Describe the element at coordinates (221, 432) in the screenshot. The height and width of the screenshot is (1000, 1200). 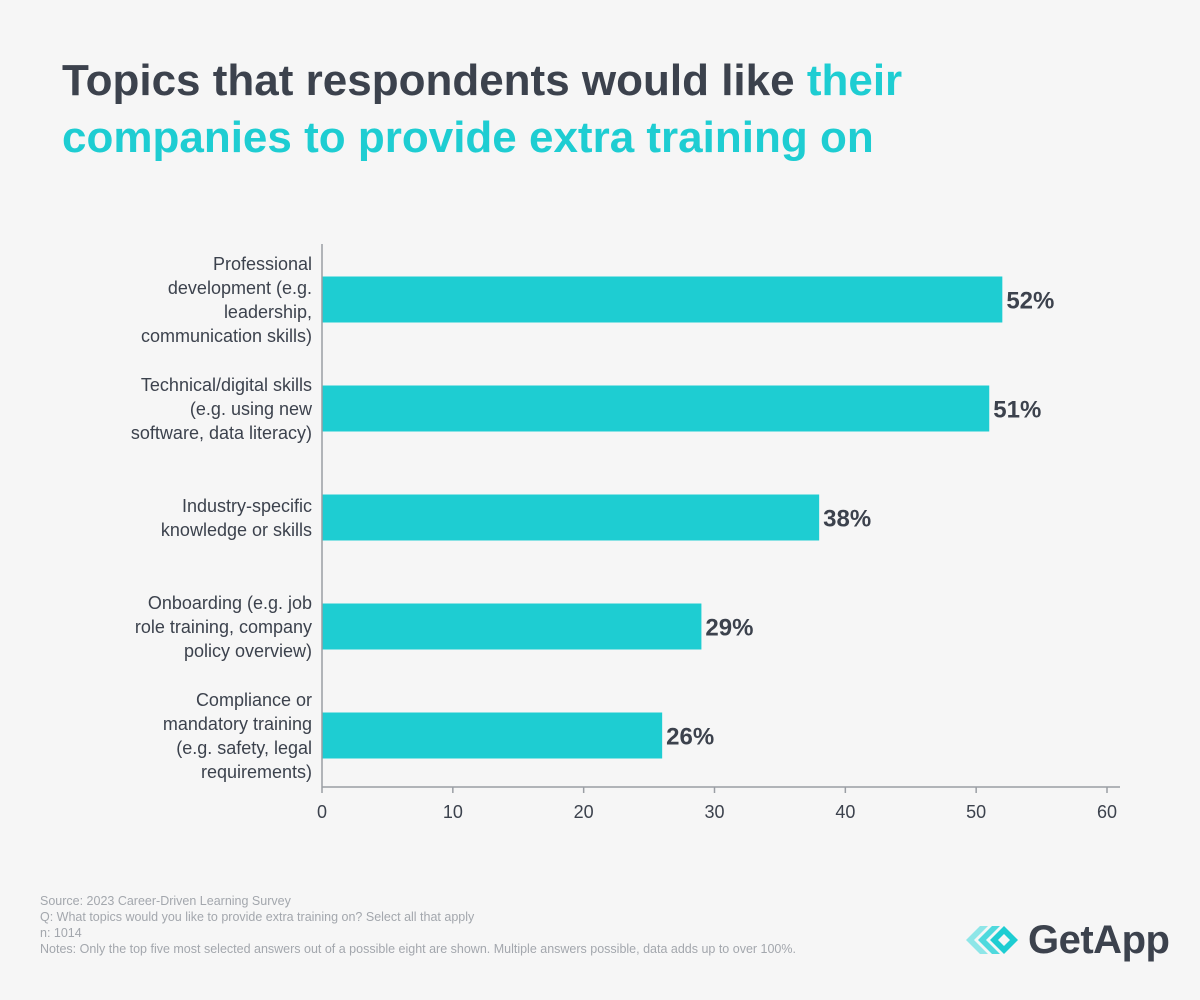
I see `category-label-line: software, data literacy)` at that location.